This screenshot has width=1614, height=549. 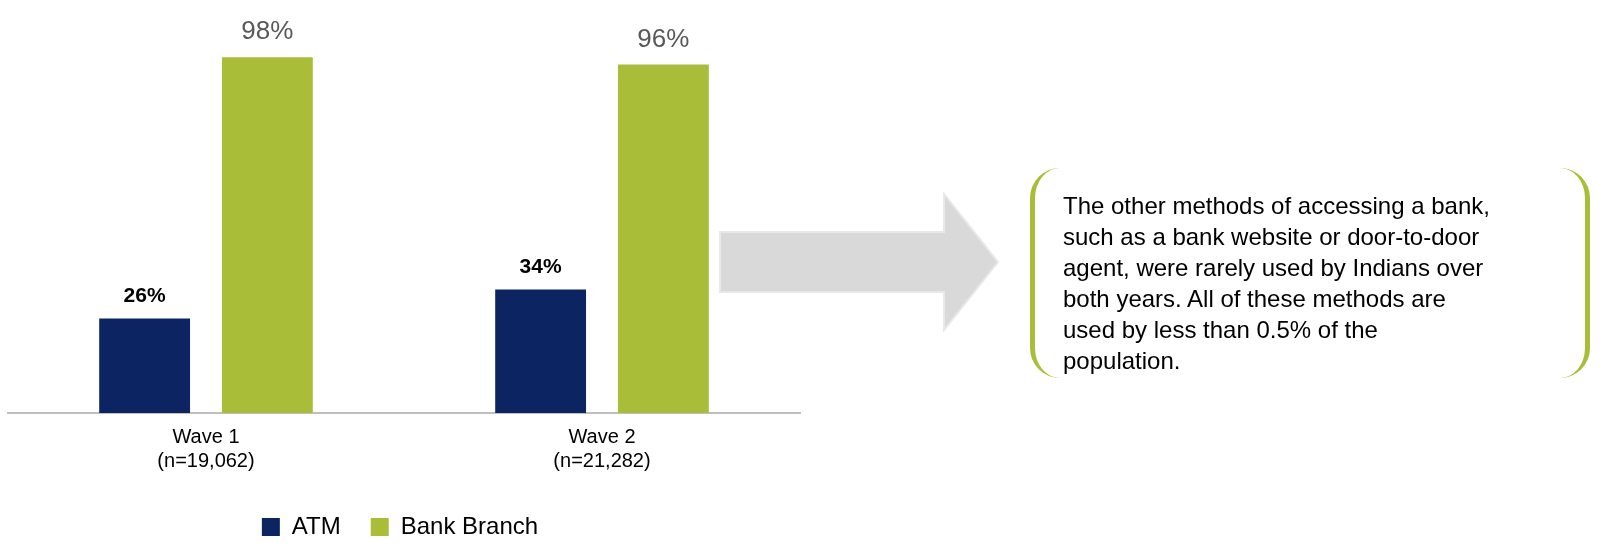 I want to click on text: The other methods of accessing a bank, such as a bank website or door-to-door agent, were rarely used by Indians over both years. All of these methods are used by less than 0.5% of the population., so click(x=1310, y=273).